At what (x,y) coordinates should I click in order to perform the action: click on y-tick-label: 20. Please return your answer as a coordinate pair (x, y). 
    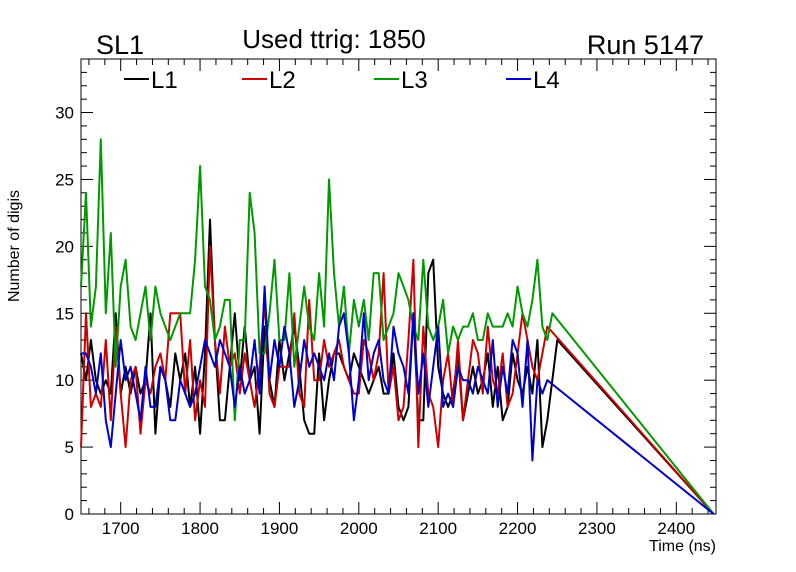
    Looking at the image, I should click on (64, 246).